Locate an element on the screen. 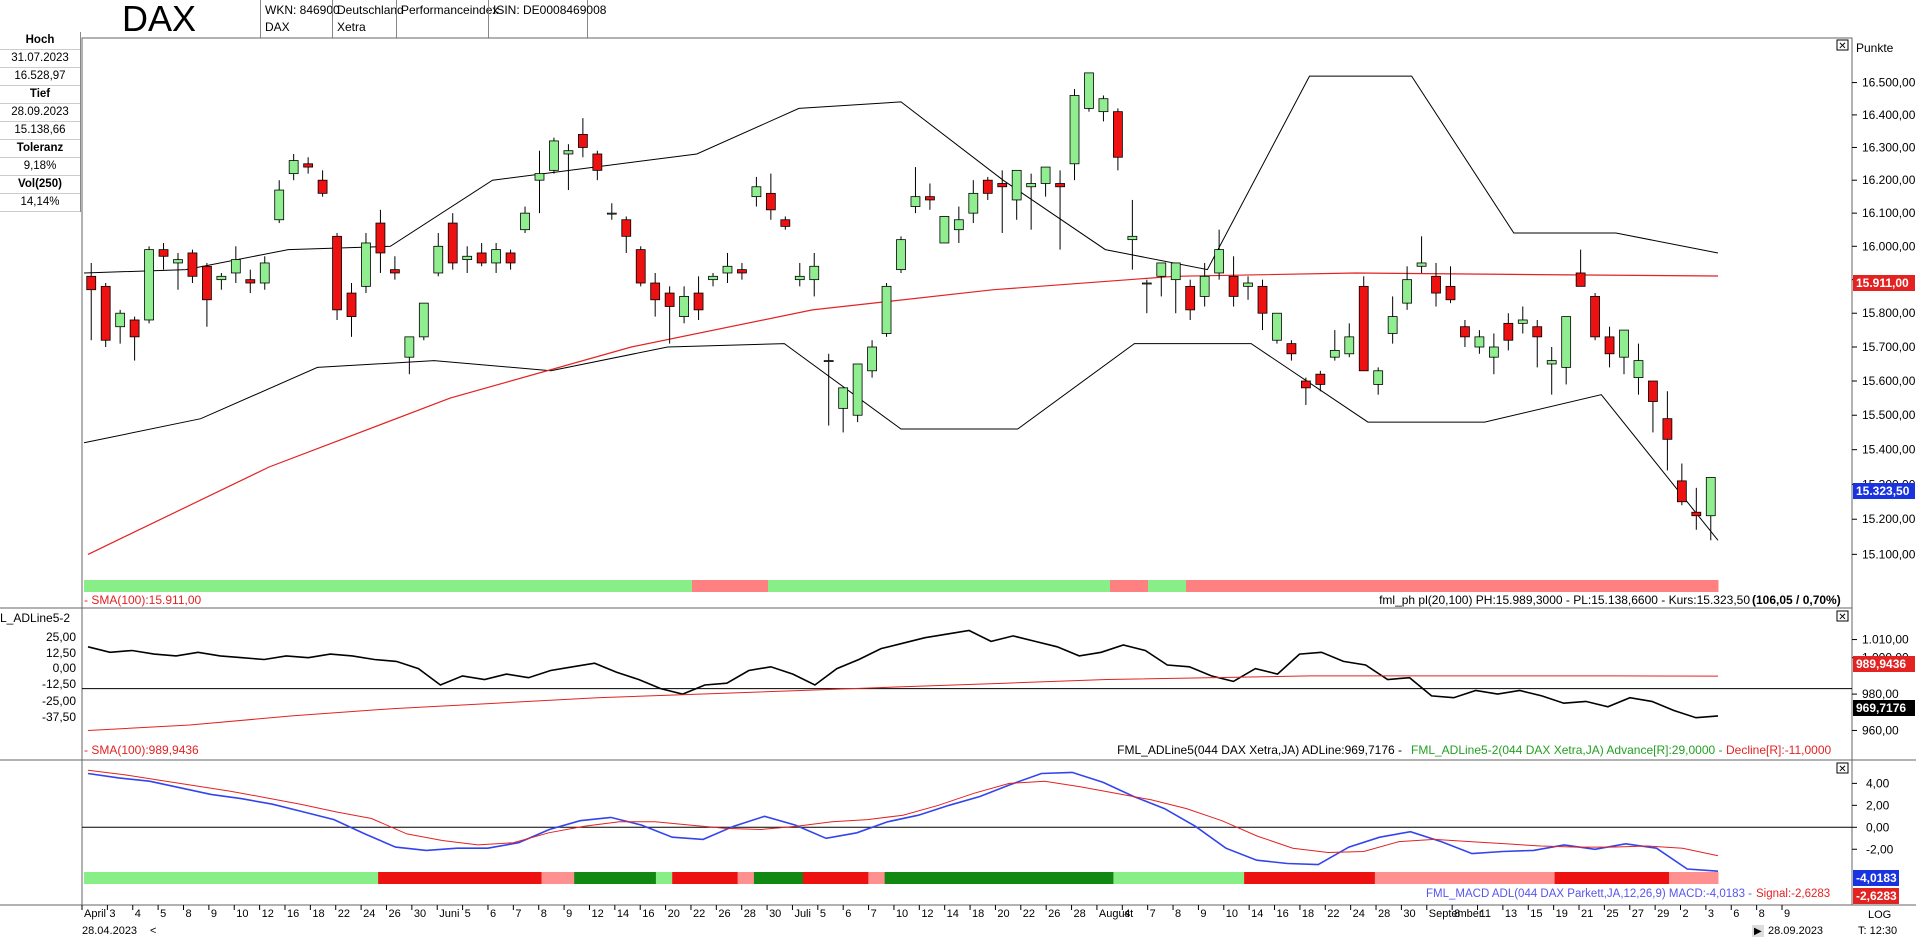 The width and height of the screenshot is (1916, 938). price-tick-label: 15.200,00 is located at coordinates (1889, 519).